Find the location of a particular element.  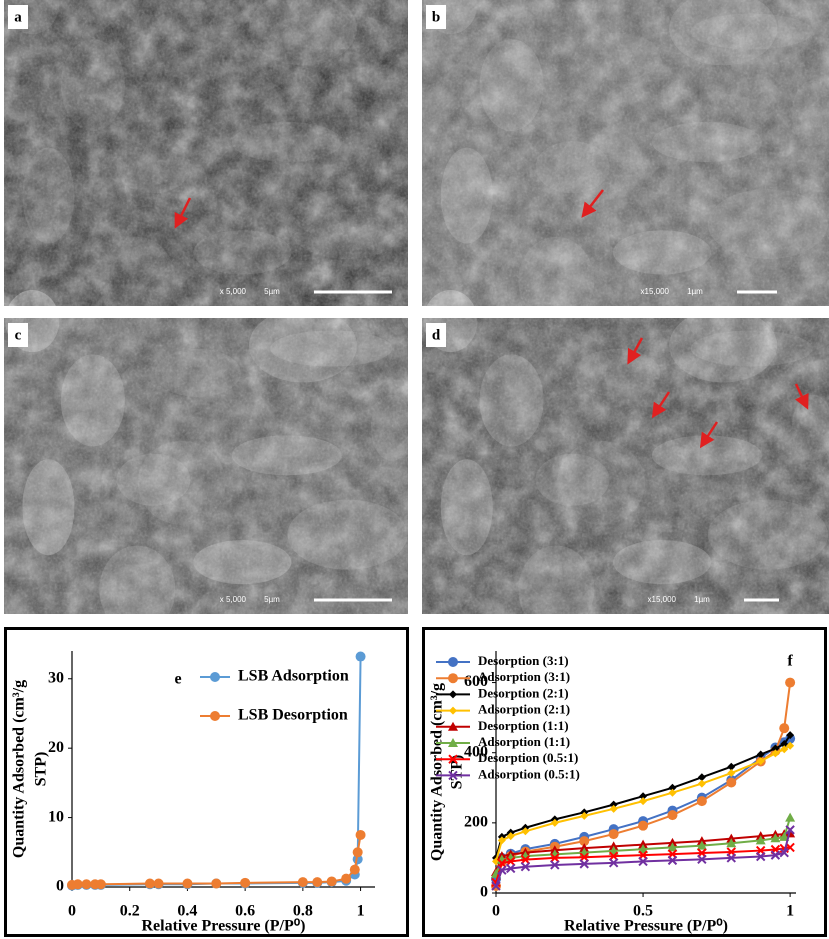

legend-label: Desorption (0.5:1) is located at coordinates (528, 757).